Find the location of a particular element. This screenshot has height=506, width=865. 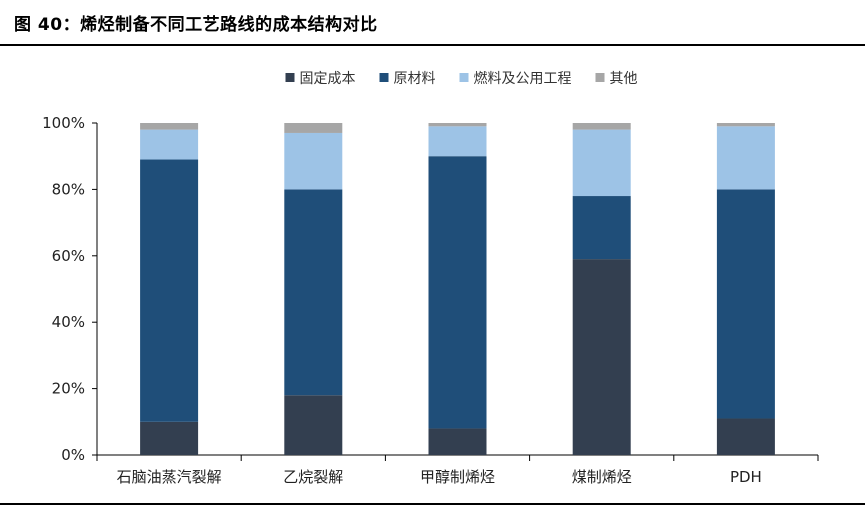

title-bar: 图 40：烯烃制备不同工艺路线的成本结构对比 is located at coordinates (432, 22).